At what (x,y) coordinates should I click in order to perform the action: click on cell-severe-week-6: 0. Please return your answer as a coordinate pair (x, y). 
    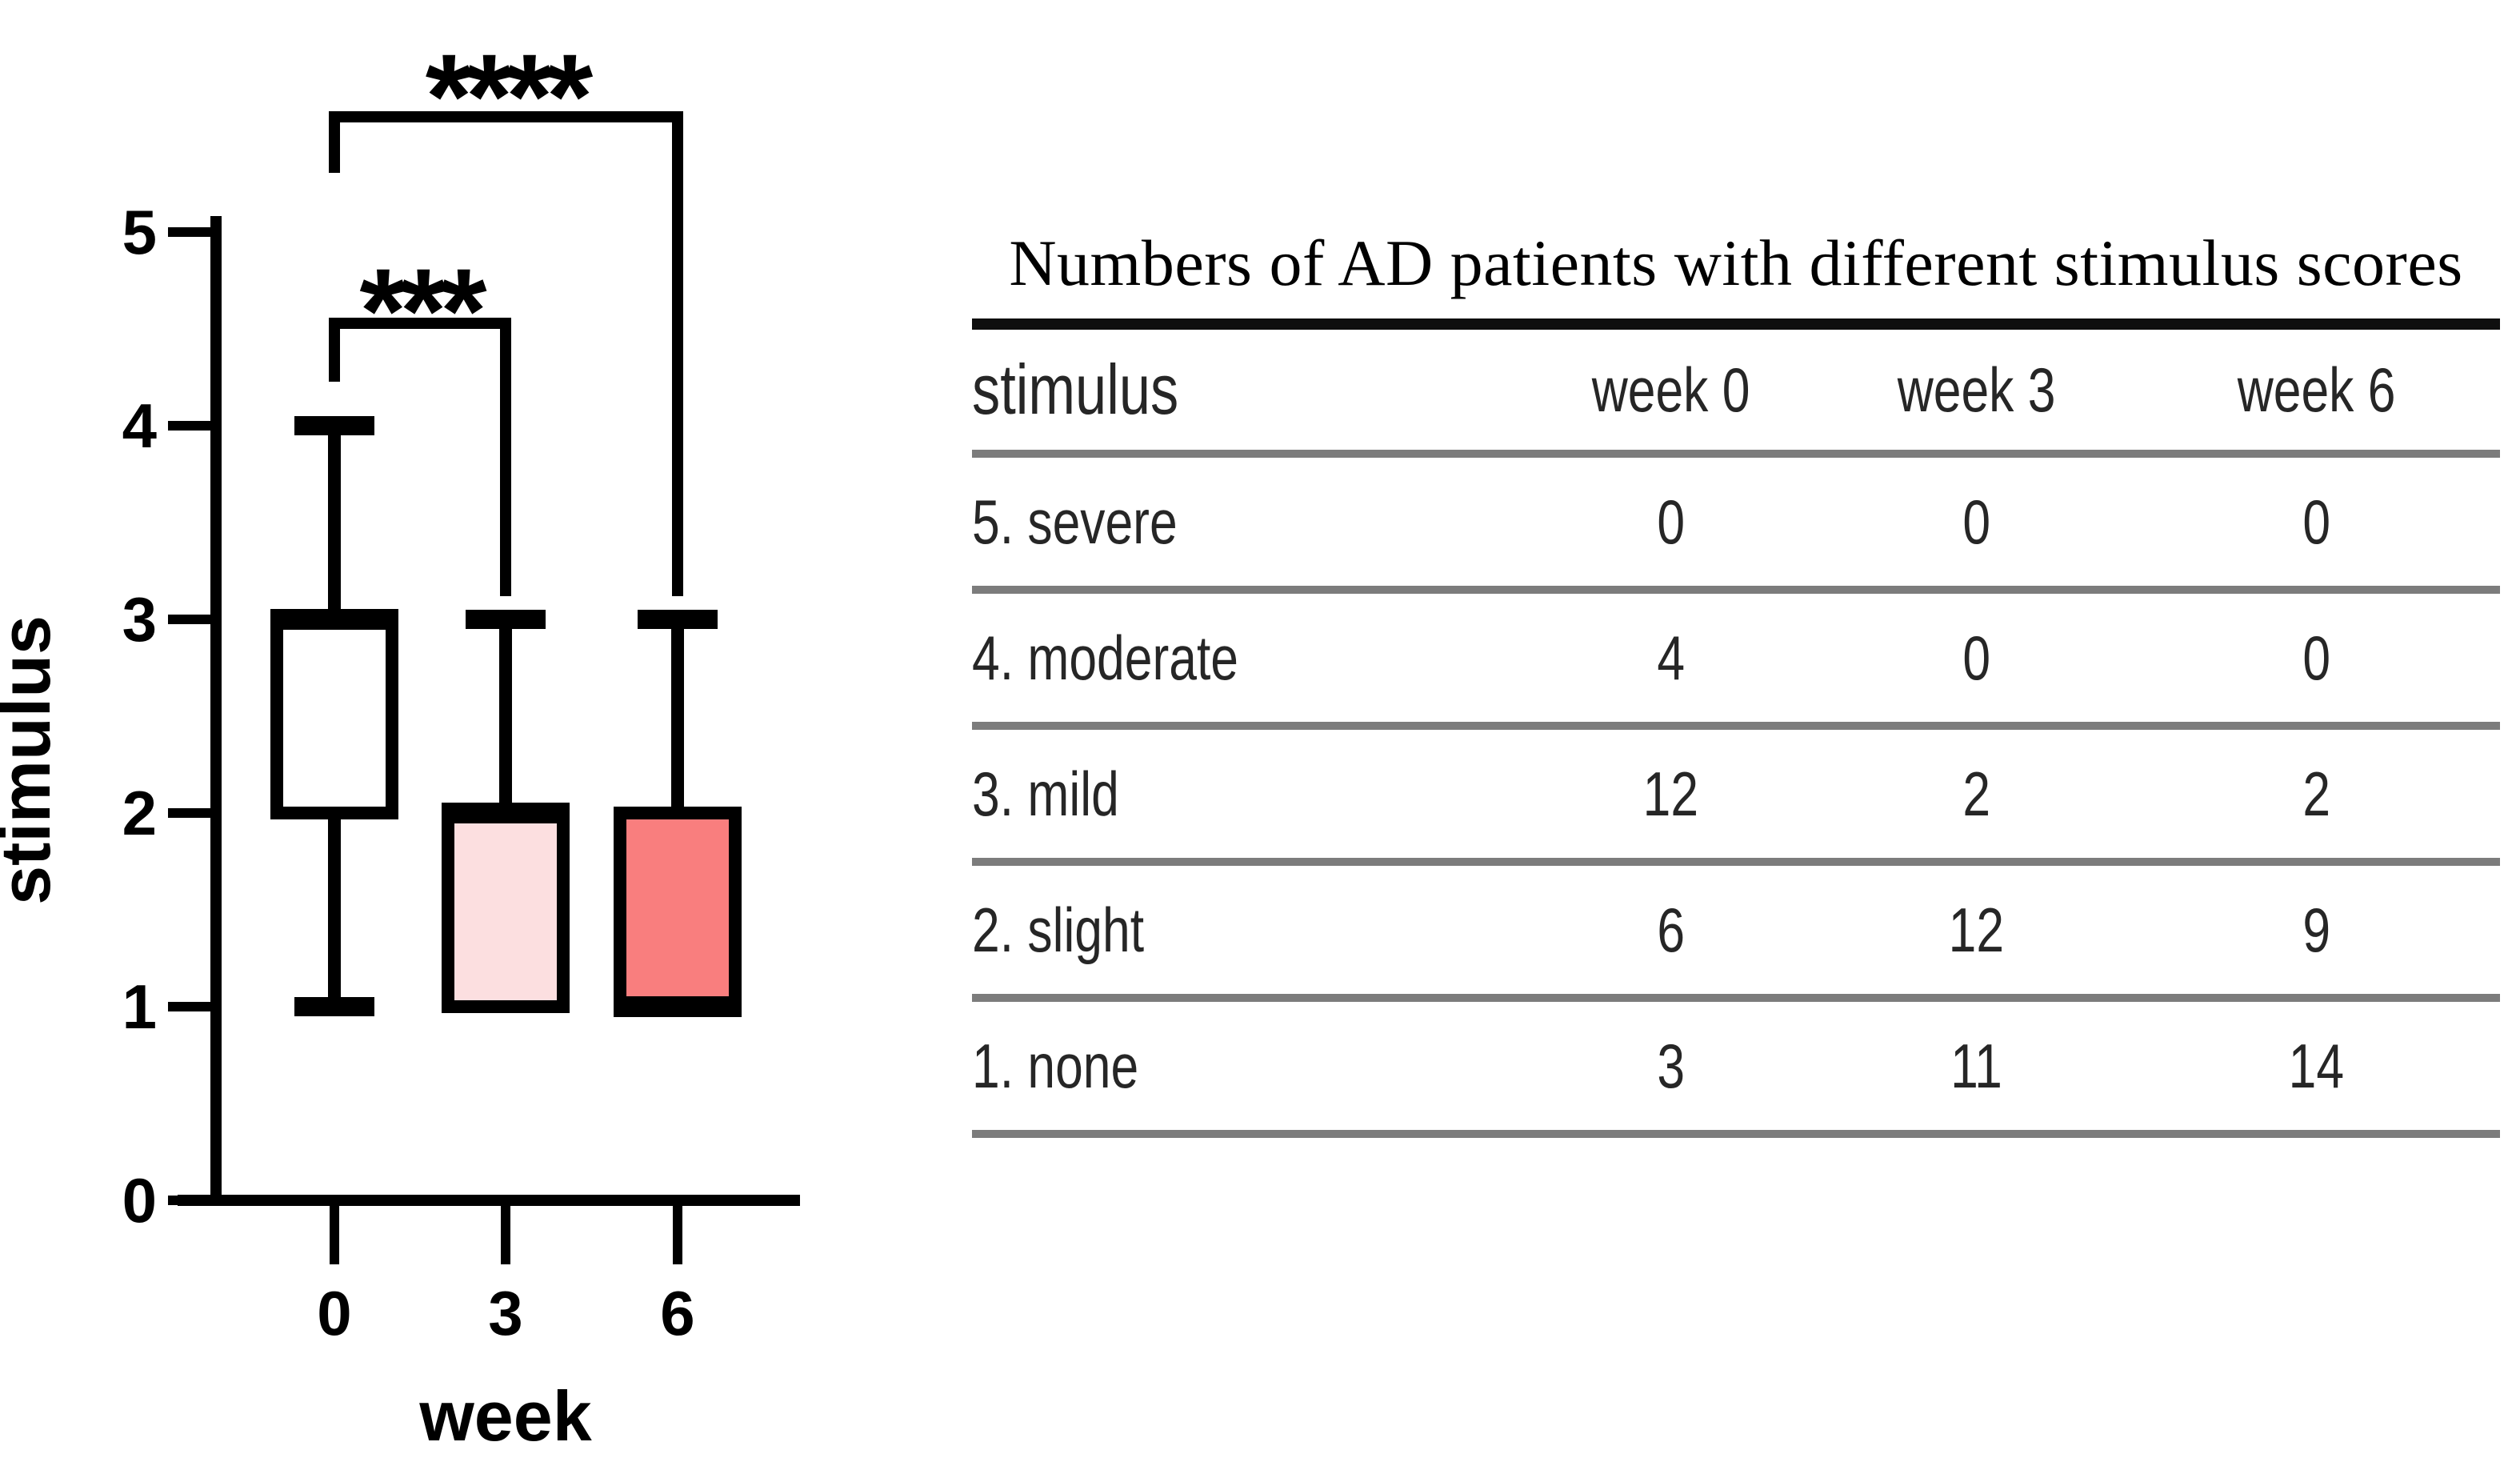
    Looking at the image, I should click on (2316, 524).